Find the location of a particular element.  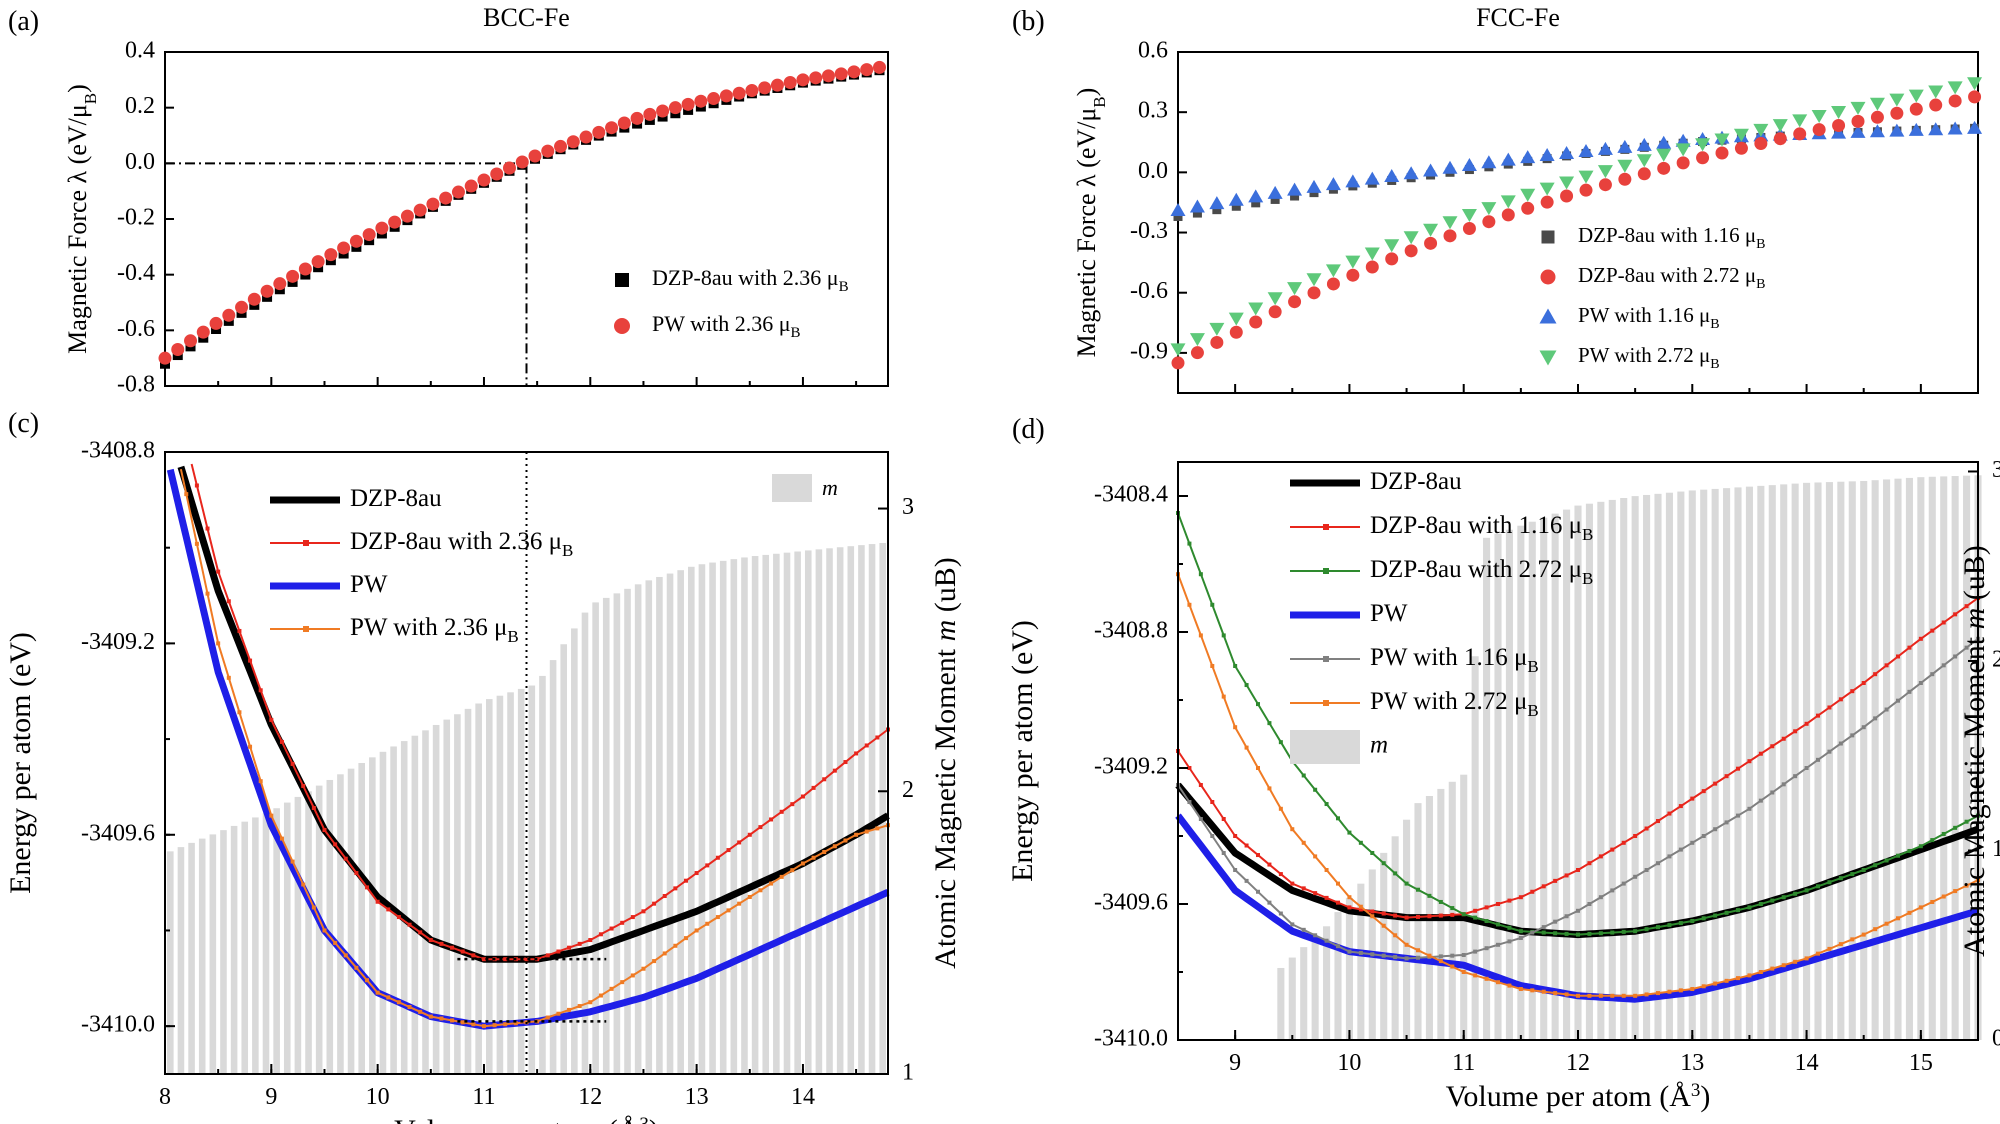

x-tick-label: 12 is located at coordinates (1578, 1063).